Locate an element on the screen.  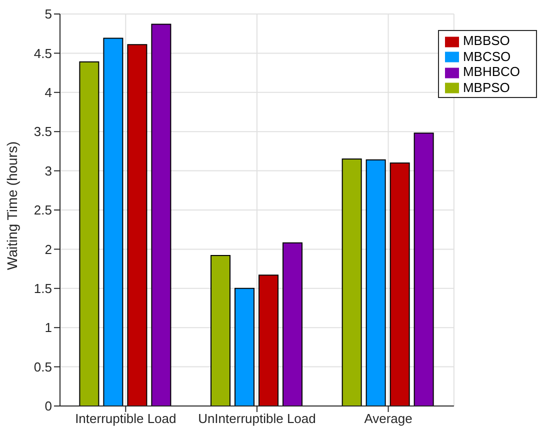
x-tick-label: UnInterruptible Load is located at coordinates (257, 418).